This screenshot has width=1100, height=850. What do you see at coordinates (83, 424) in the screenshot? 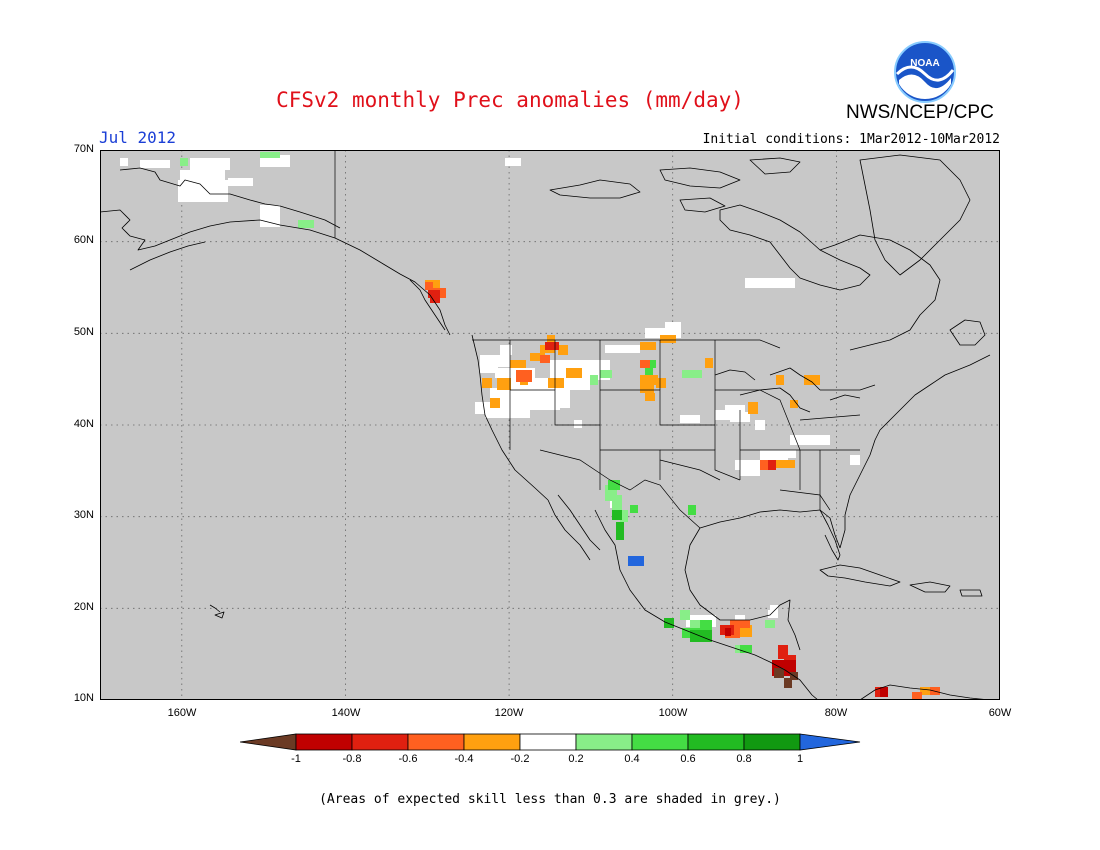
I see `lat-label-40n: 40N` at bounding box center [83, 424].